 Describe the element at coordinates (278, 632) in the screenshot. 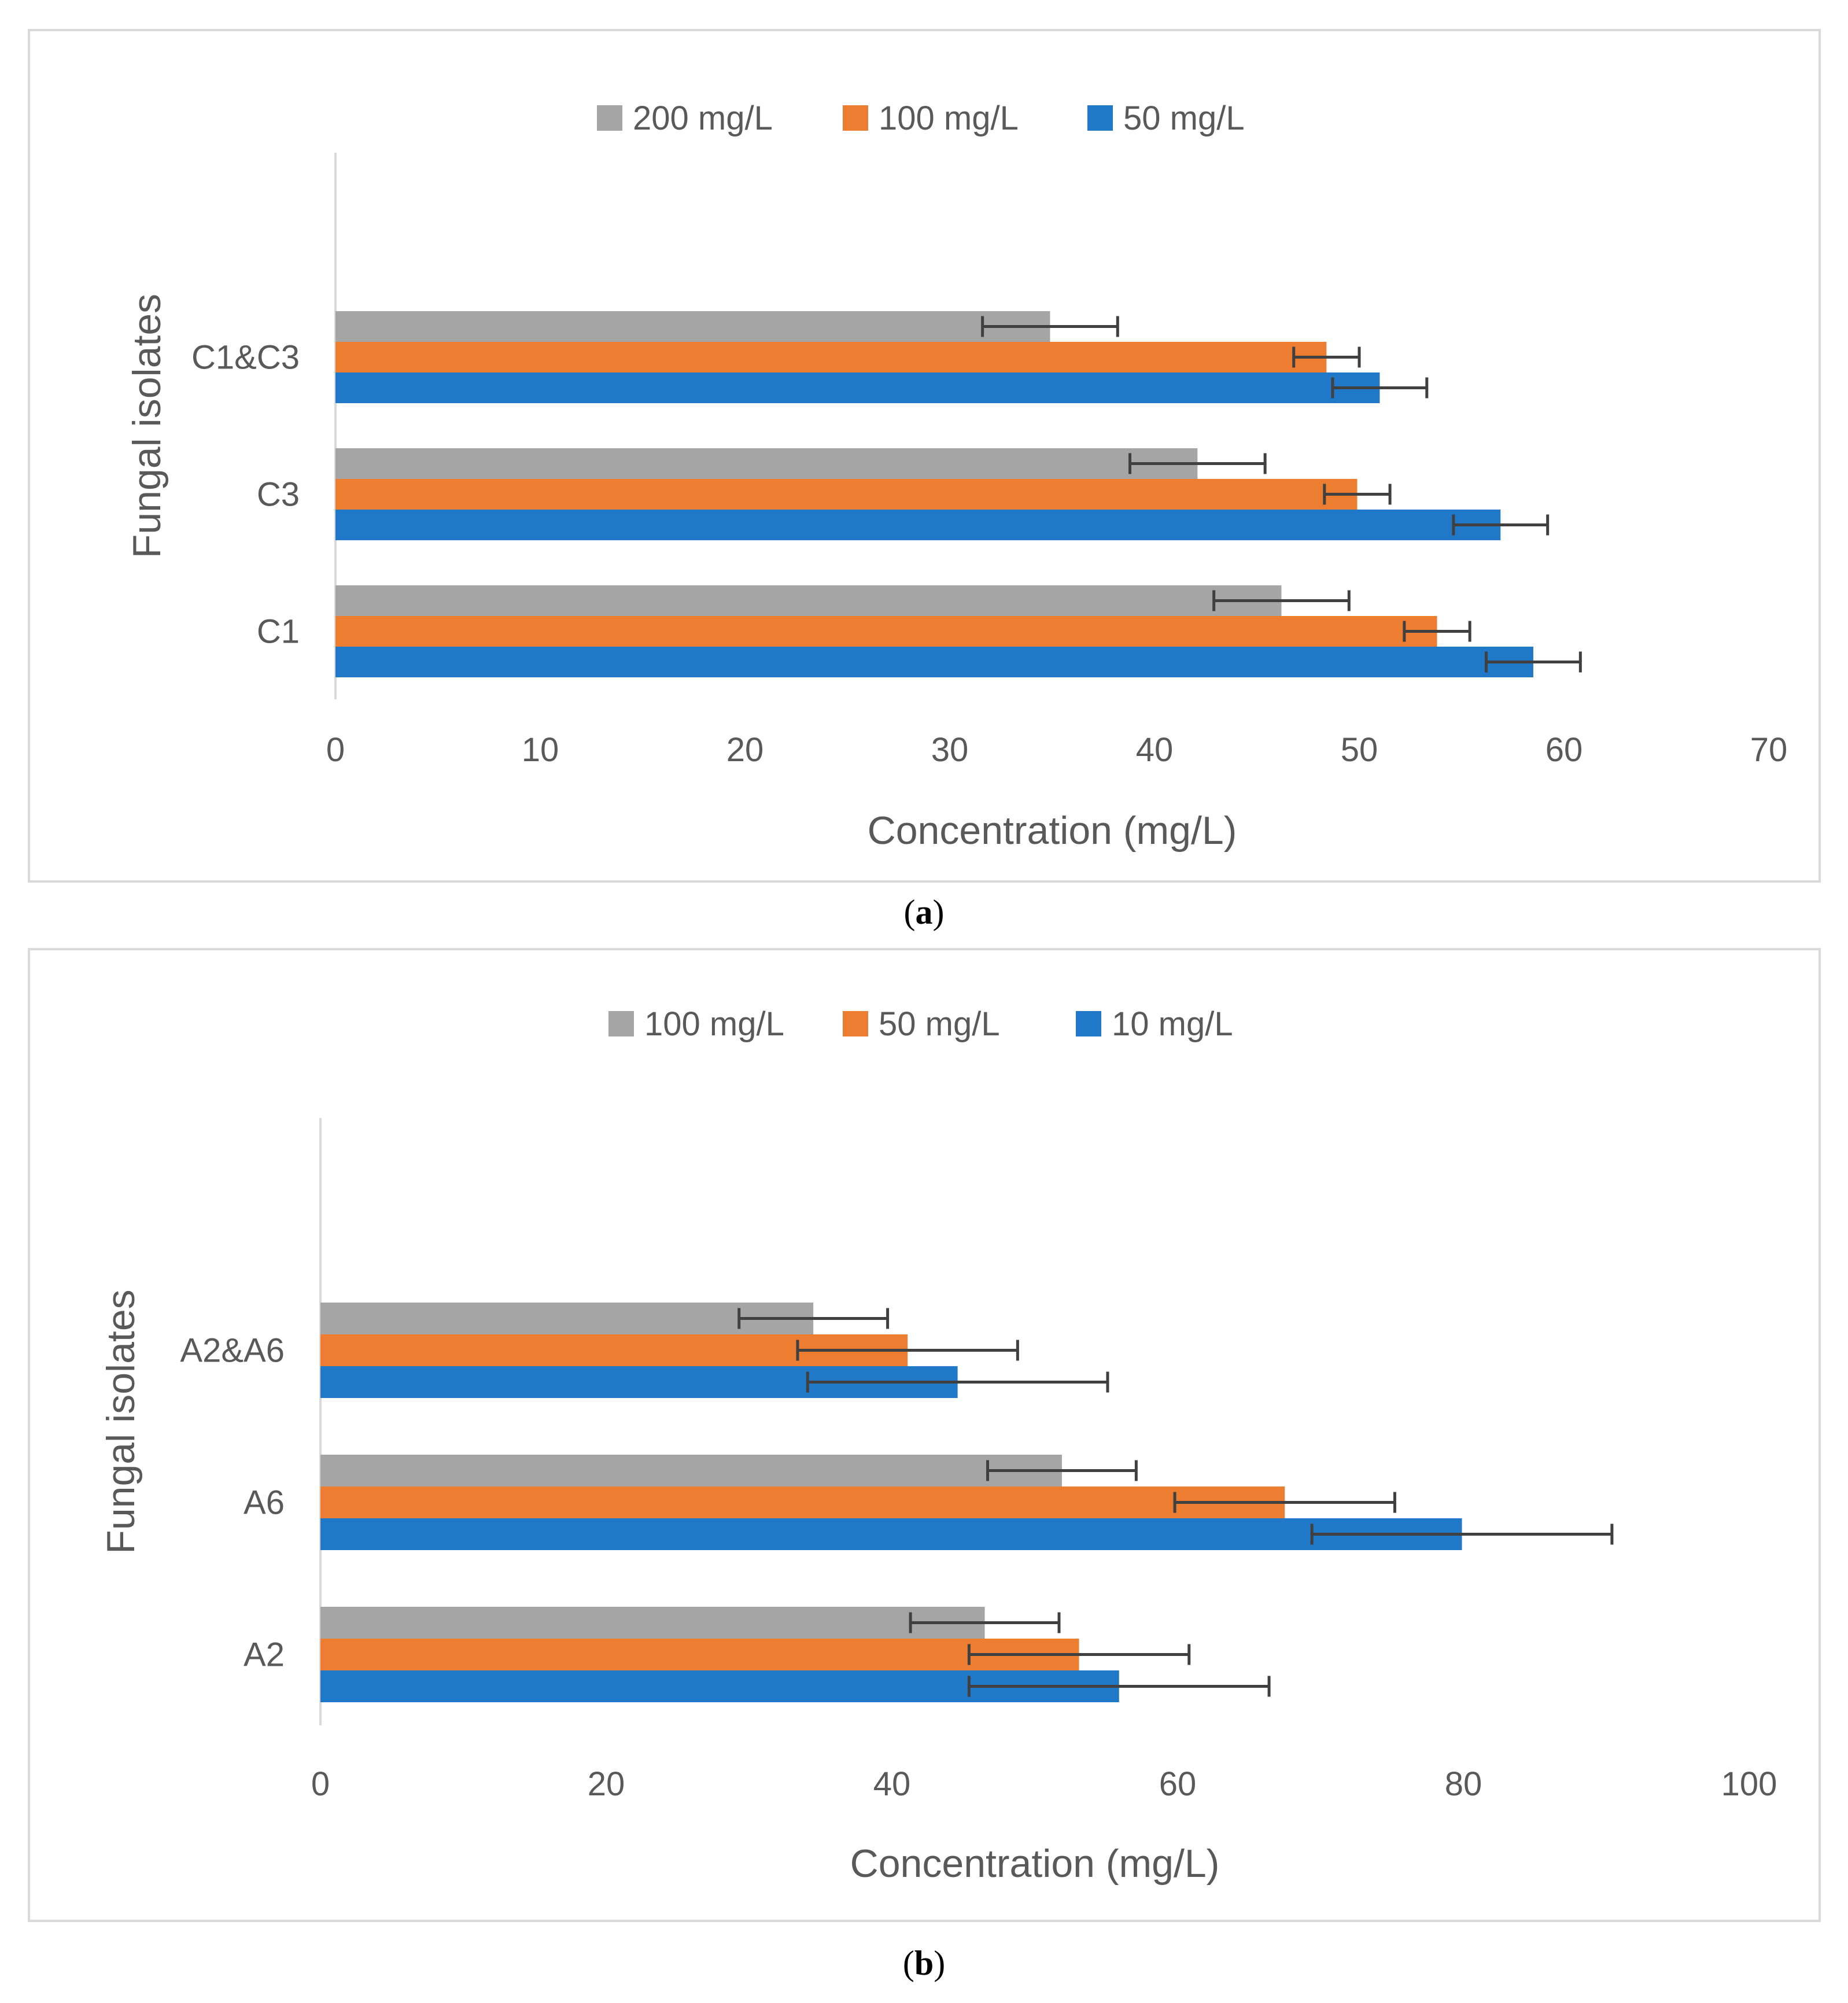

I see `category-label-c1: C1` at that location.